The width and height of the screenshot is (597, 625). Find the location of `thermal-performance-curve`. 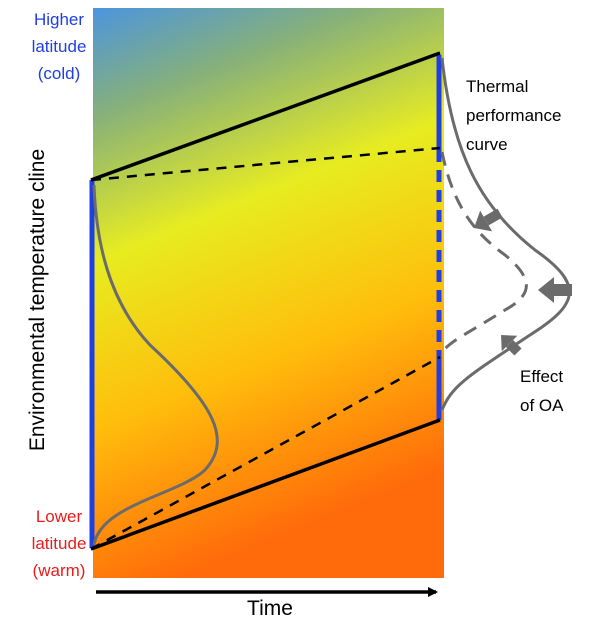

thermal-performance-curve is located at coordinates (505, 234).